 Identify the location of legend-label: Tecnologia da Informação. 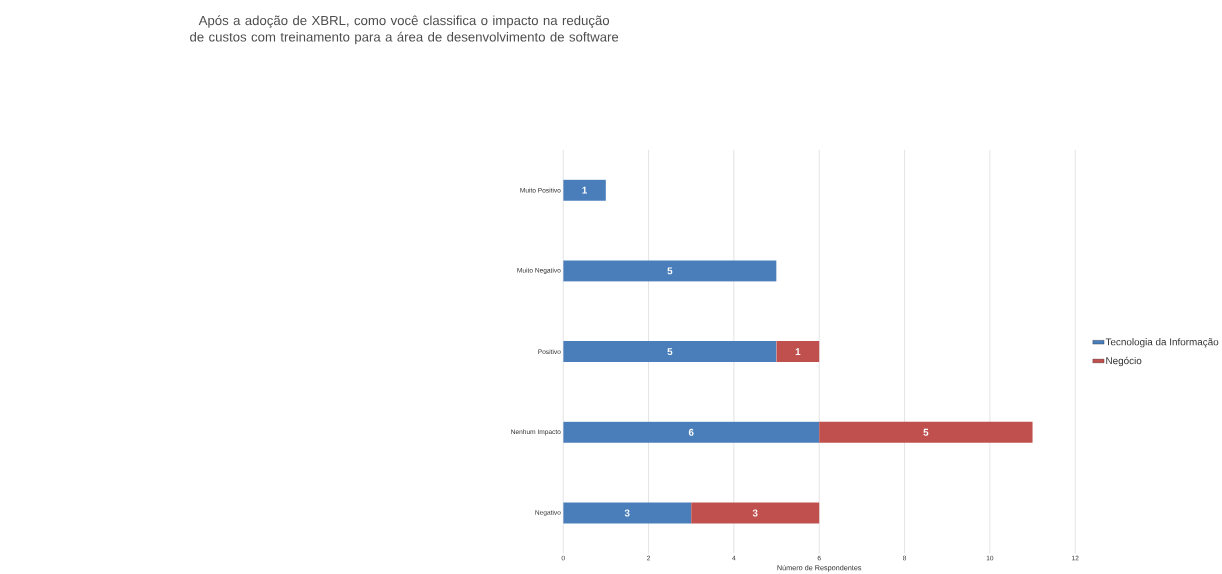
(1162, 343).